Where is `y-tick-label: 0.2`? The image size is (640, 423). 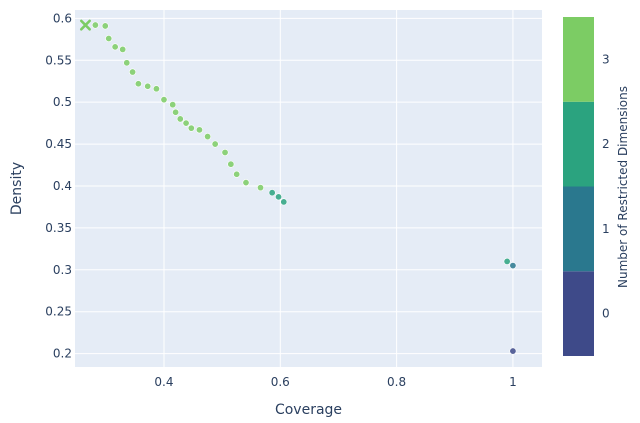 y-tick-label: 0.2 is located at coordinates (62, 354).